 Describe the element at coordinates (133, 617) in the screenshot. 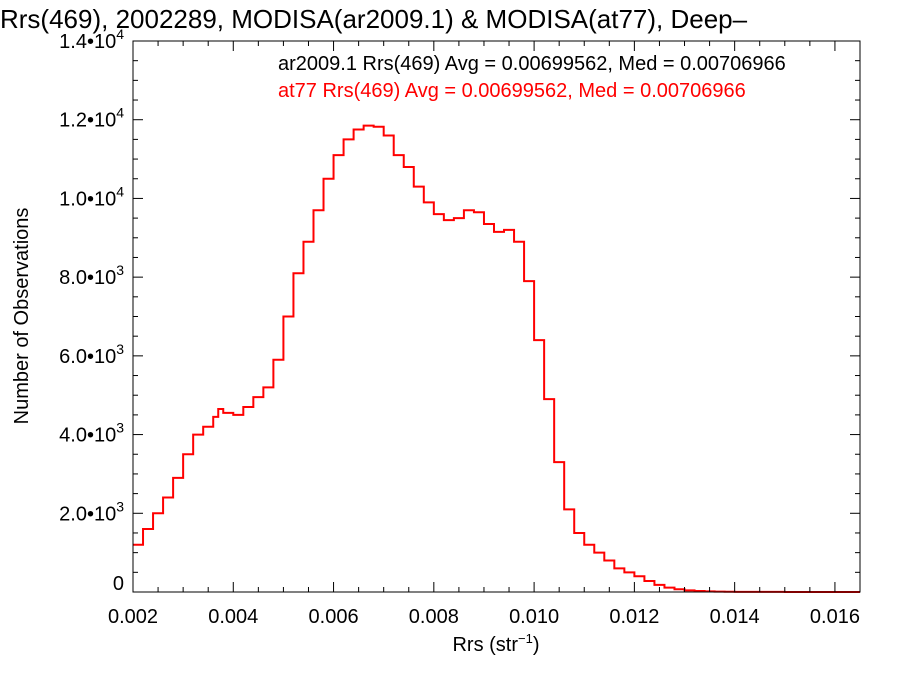

I see `x-tick-label: 0.002` at that location.